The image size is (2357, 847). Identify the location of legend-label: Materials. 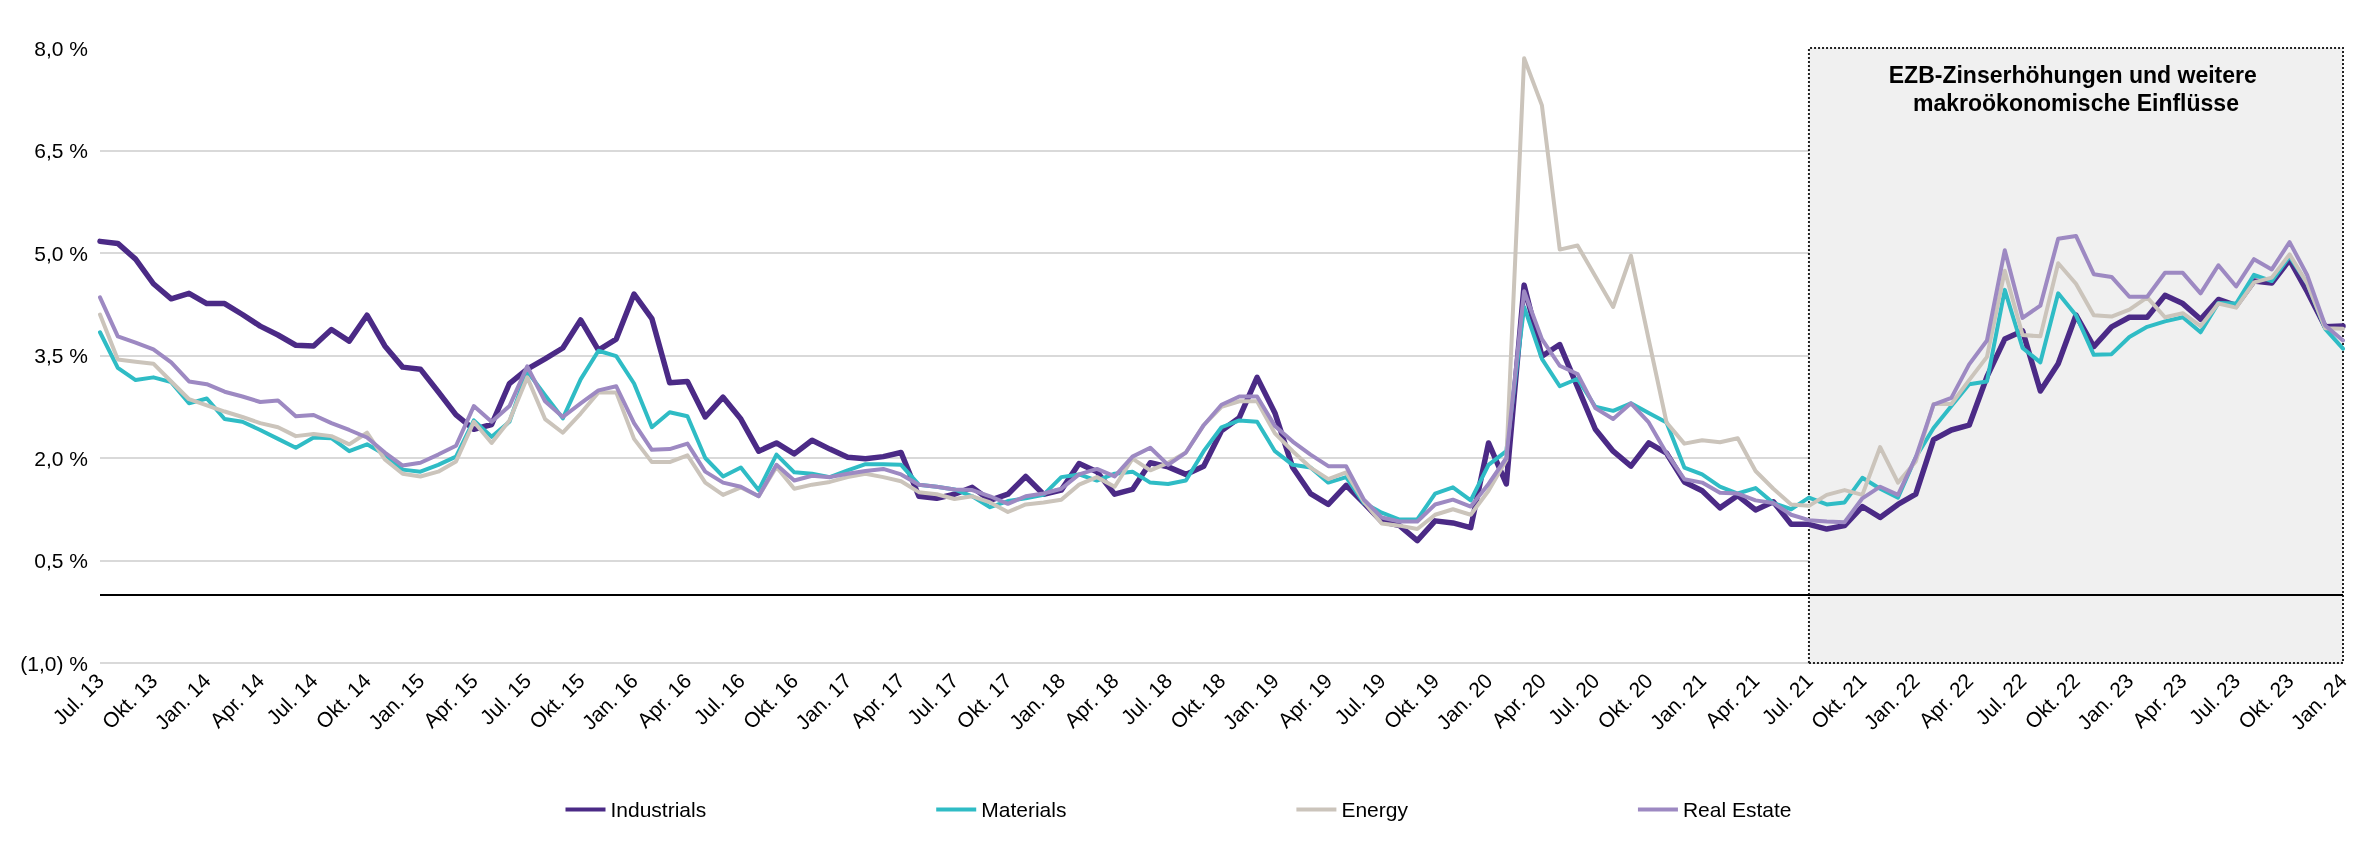
(1024, 809).